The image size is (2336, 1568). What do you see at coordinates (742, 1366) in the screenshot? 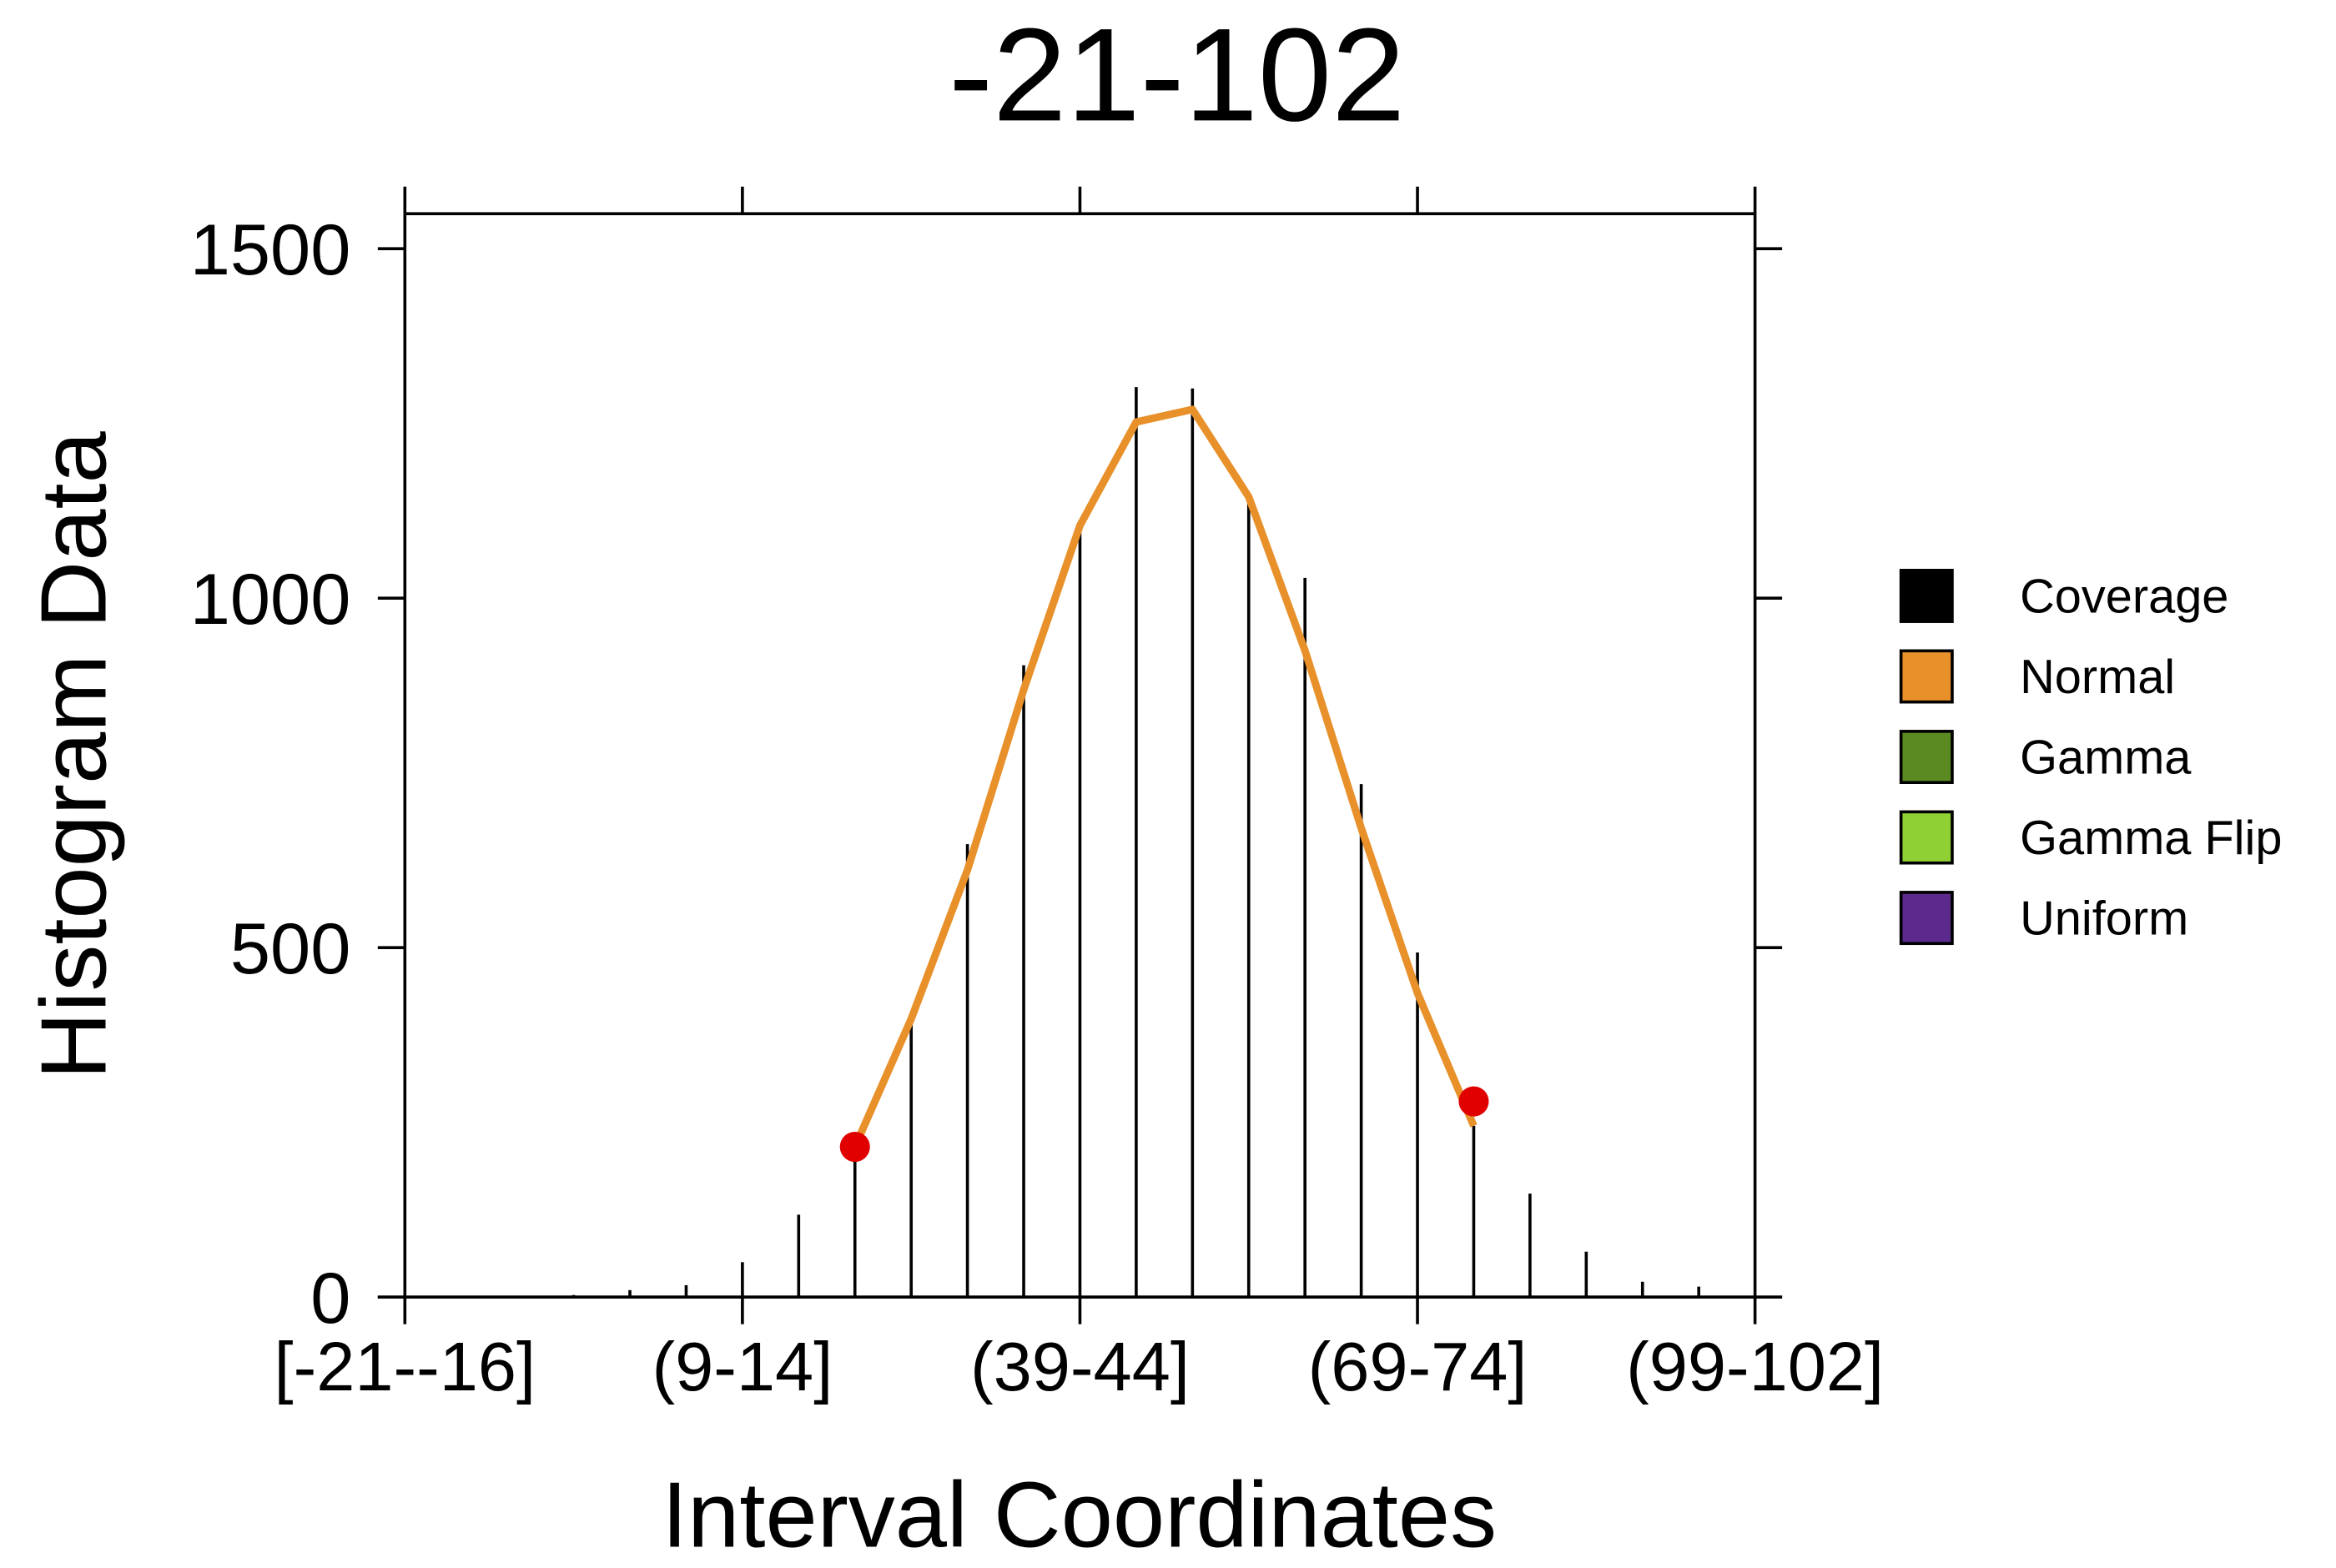
I see `x-tick-label: (9-14]` at bounding box center [742, 1366].